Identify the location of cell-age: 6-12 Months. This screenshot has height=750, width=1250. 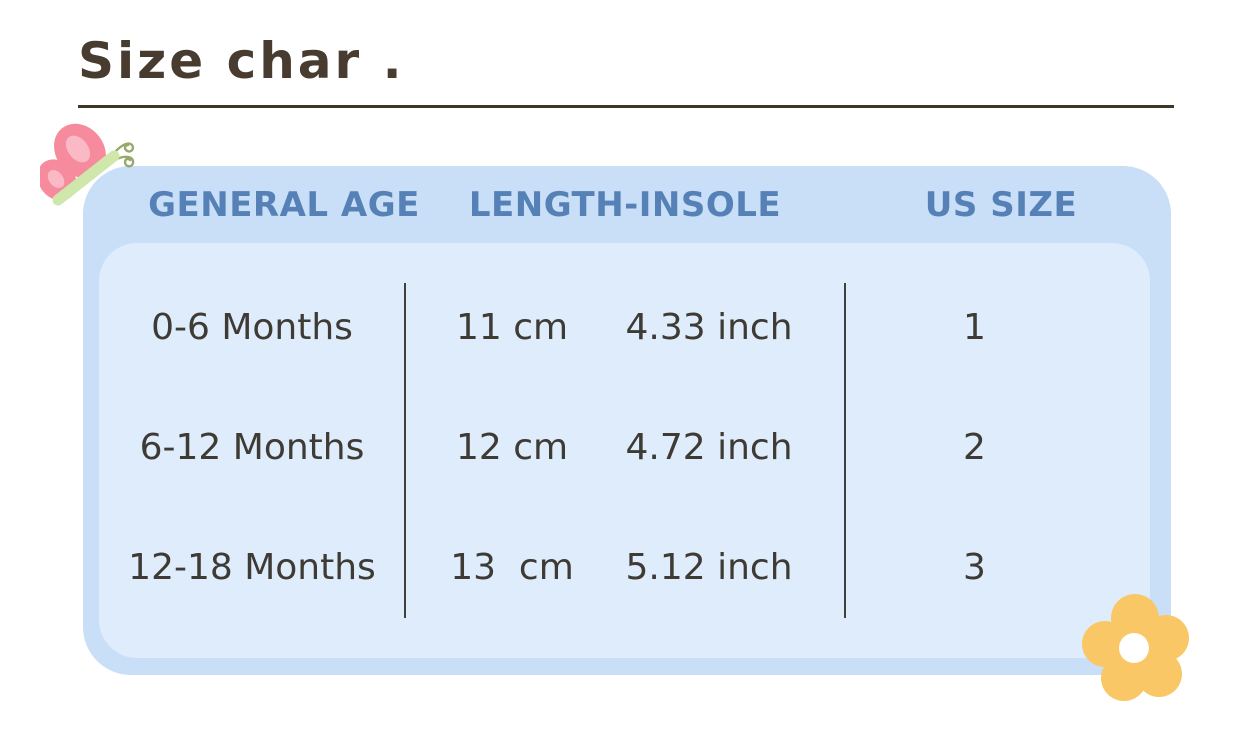
(252, 447).